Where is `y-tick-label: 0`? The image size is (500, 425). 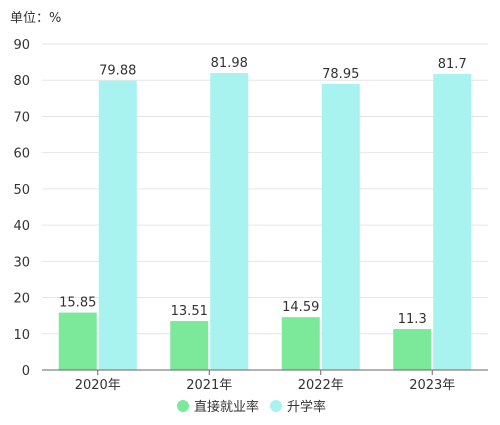 y-tick-label: 0 is located at coordinates (26, 371).